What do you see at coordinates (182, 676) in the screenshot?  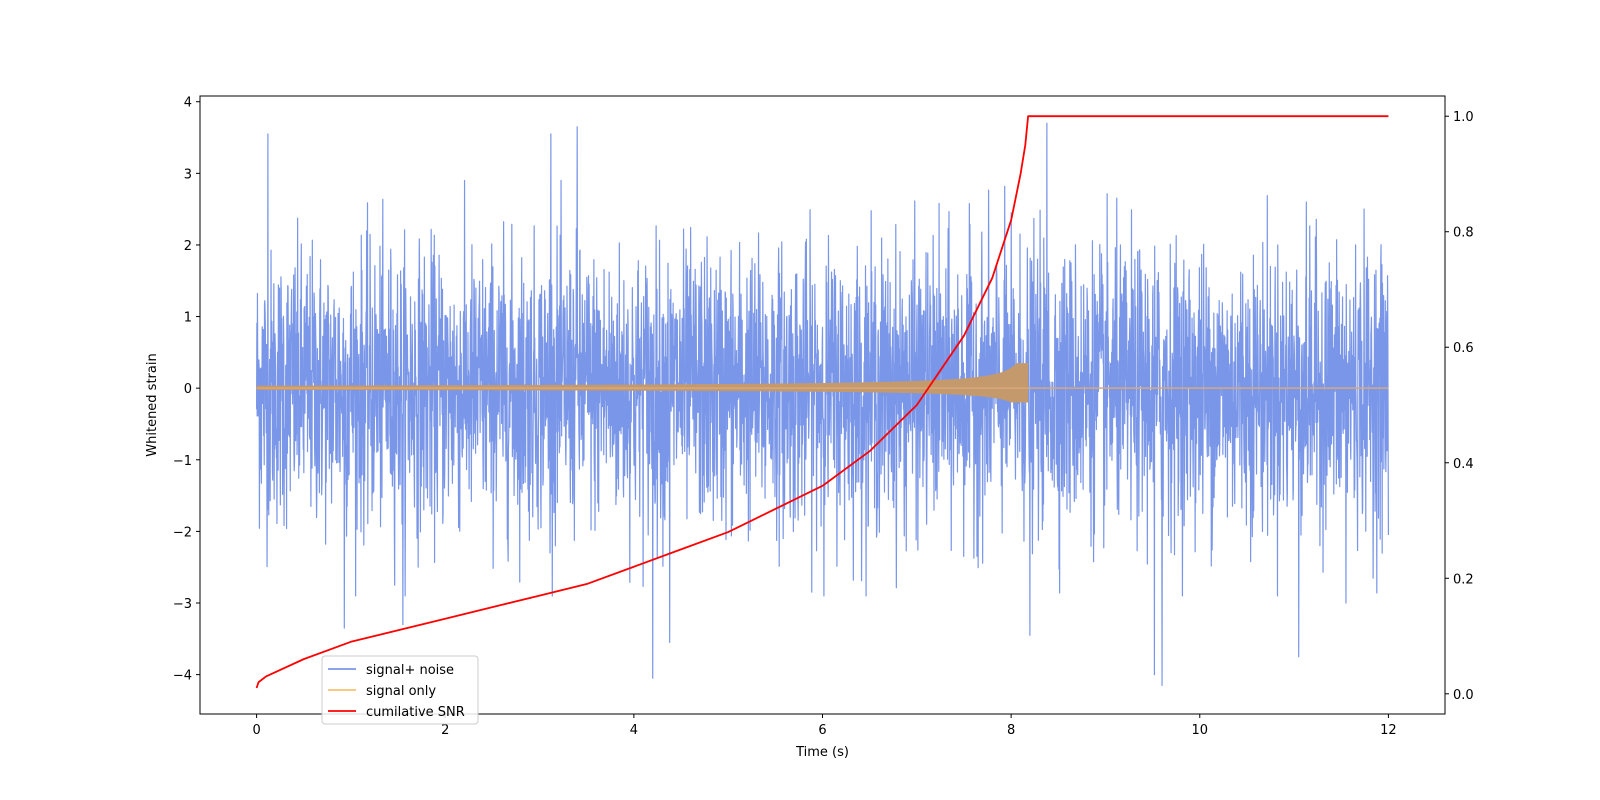 I see `y-tick-label: −4` at bounding box center [182, 676].